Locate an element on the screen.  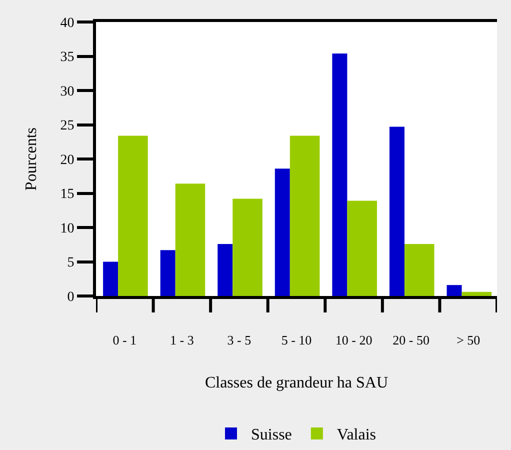
y-tick-label: 15 is located at coordinates (67, 194).